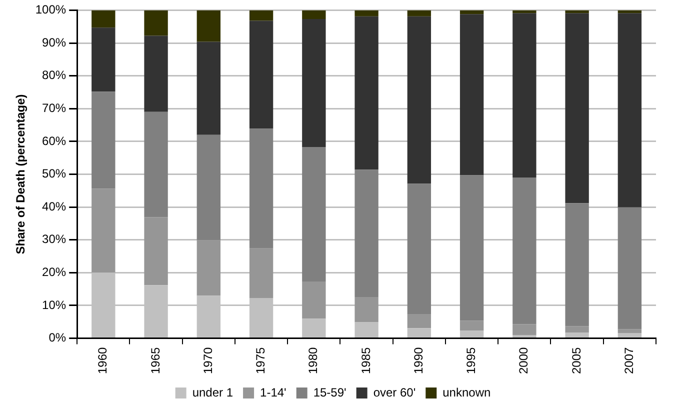  Describe the element at coordinates (418, 360) in the screenshot. I see `x-tick-label: 1990` at that location.